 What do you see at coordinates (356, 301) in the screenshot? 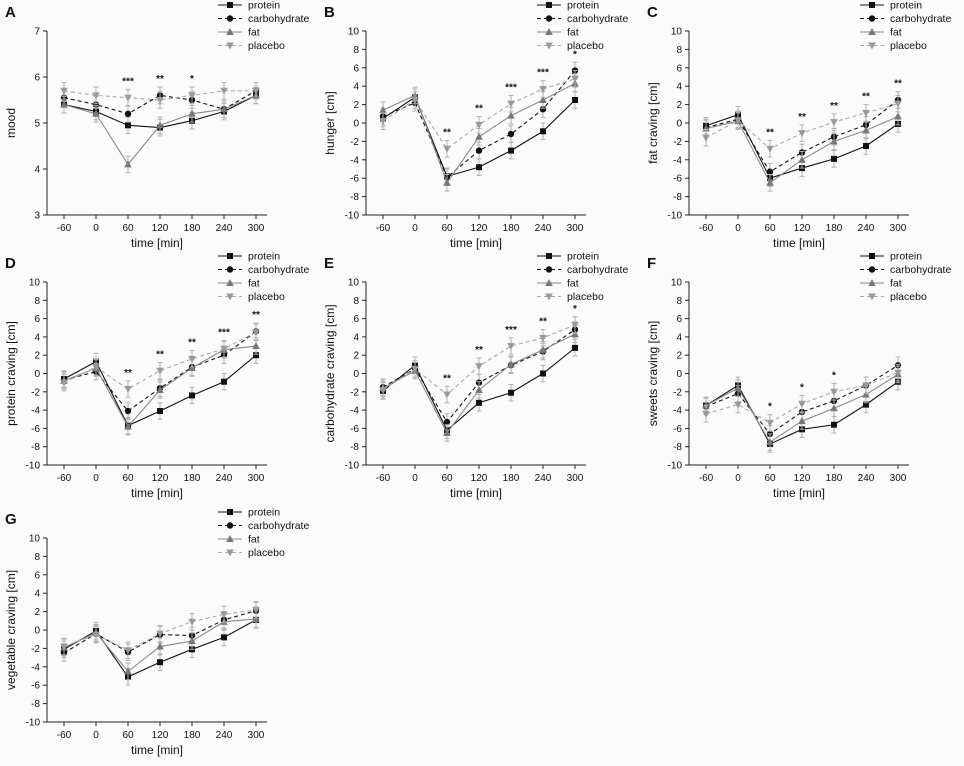
I see `y-tick-label: 8` at bounding box center [356, 301].